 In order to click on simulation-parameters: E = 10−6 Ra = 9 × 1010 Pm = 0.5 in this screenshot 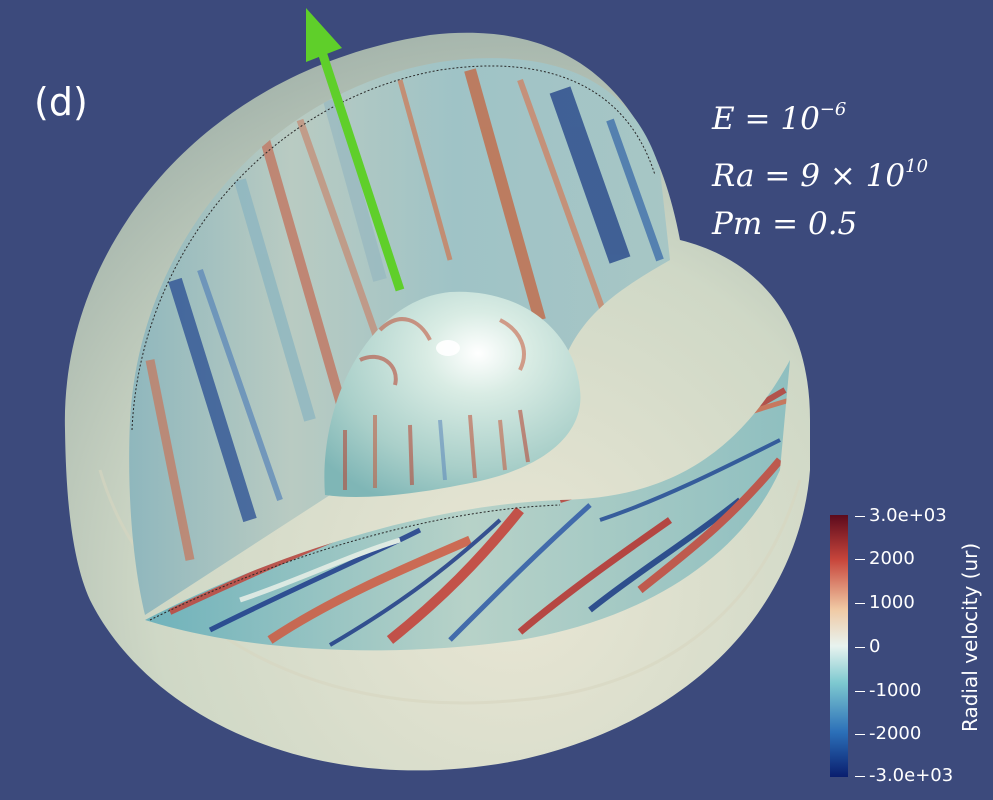, I will do `click(820, 167)`.